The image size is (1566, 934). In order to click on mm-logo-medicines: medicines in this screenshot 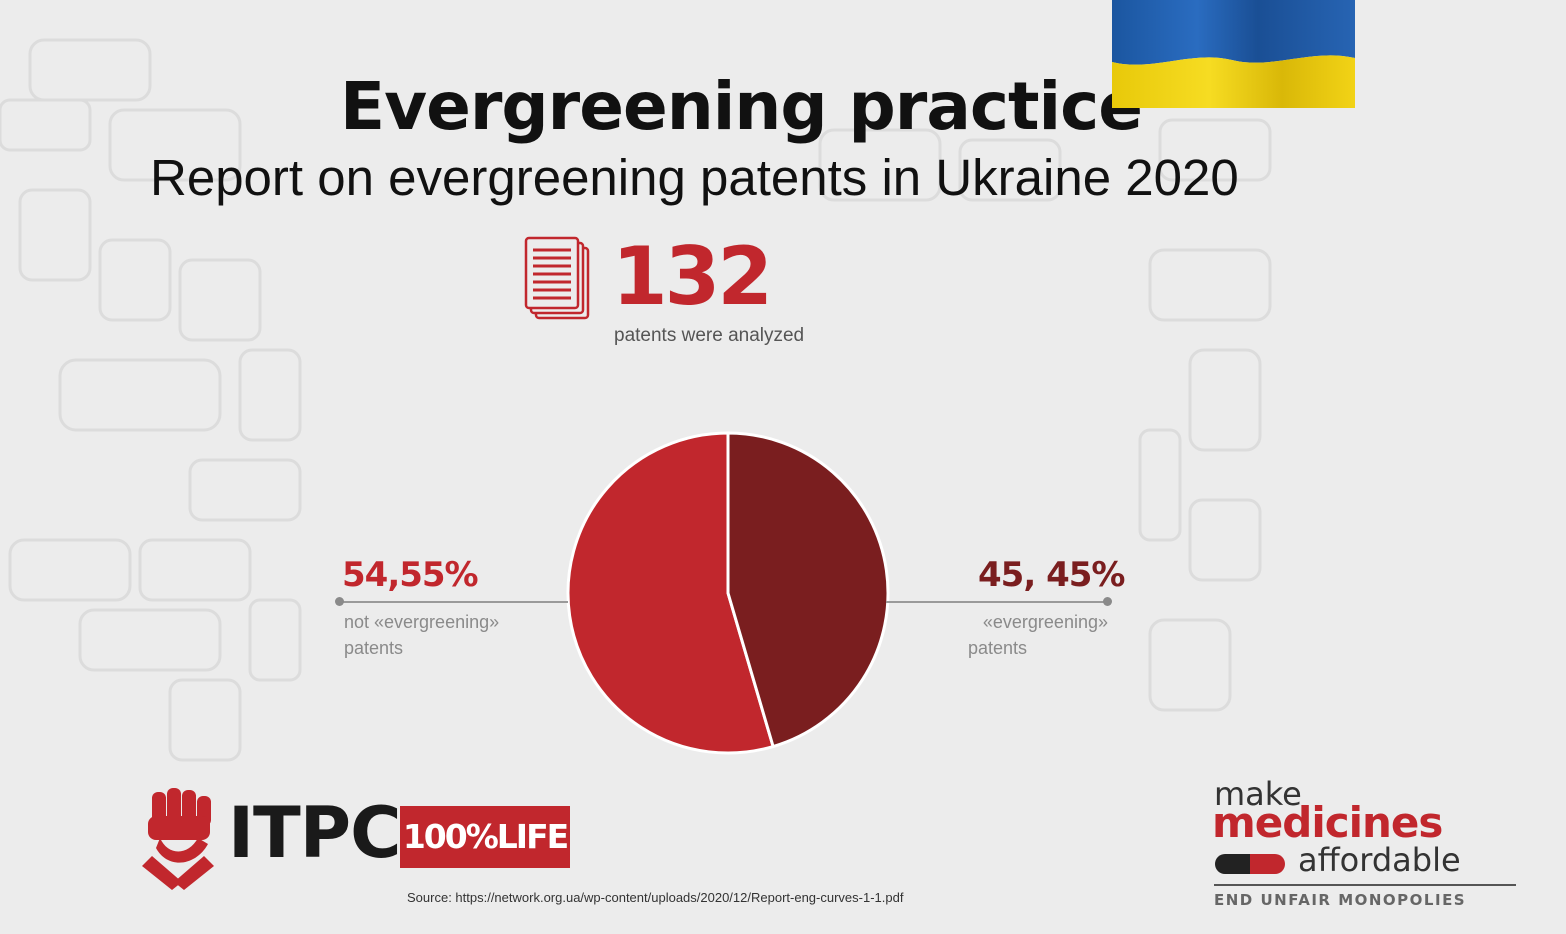, I will do `click(1327, 822)`.